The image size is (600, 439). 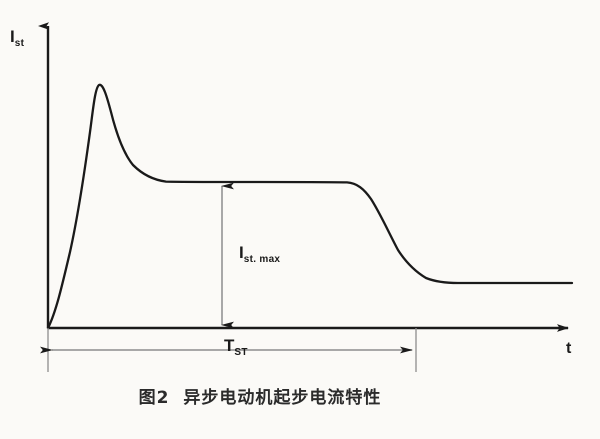 What do you see at coordinates (229, 345) in the screenshot?
I see `tst-label-base: T` at bounding box center [229, 345].